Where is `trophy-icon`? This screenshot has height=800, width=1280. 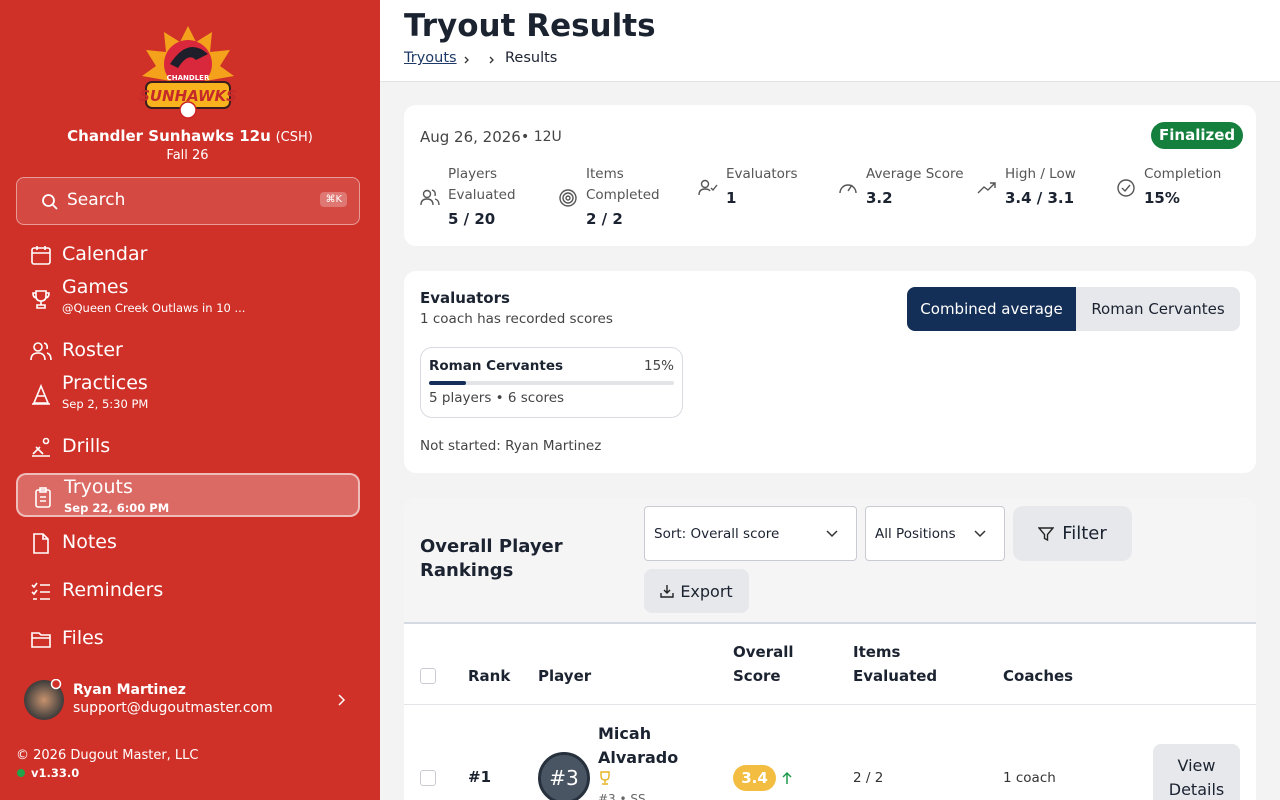 trophy-icon is located at coordinates (605, 778).